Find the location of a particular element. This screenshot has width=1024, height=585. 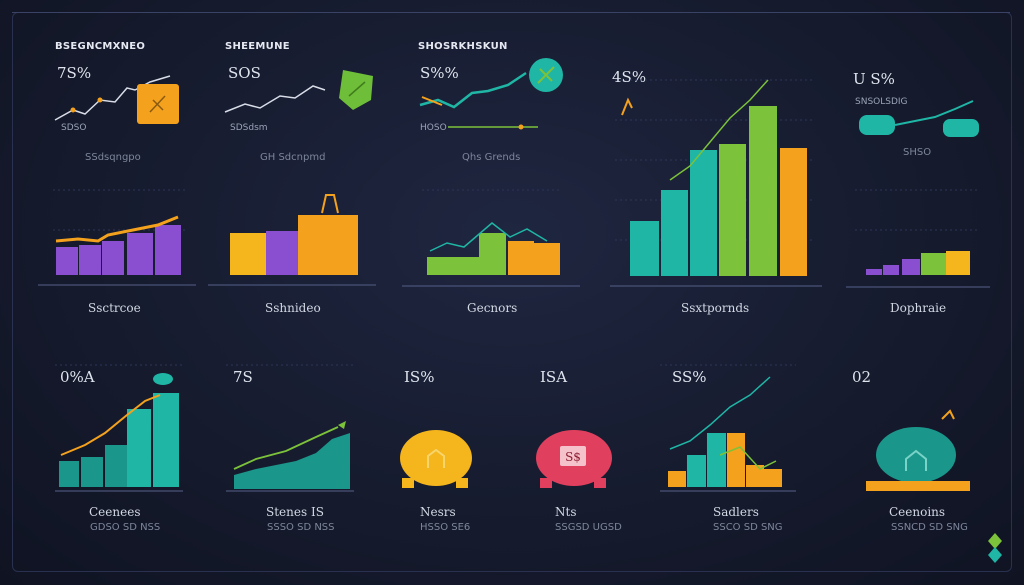

mid-label-5: Dophraie is located at coordinates (918, 308).